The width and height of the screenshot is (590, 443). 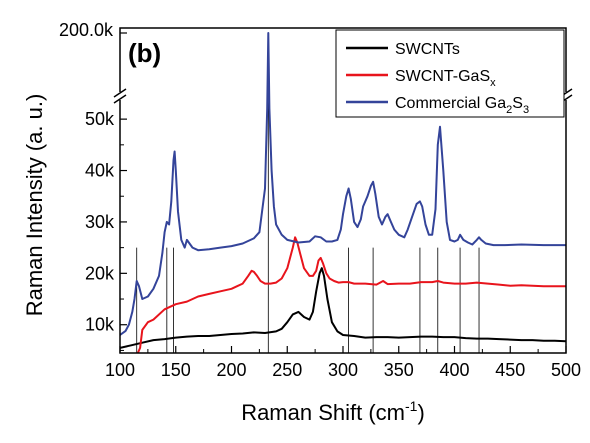 I want to click on x-axis: 100 150 200 250 300 350 400 450 500, so click(x=343, y=363).